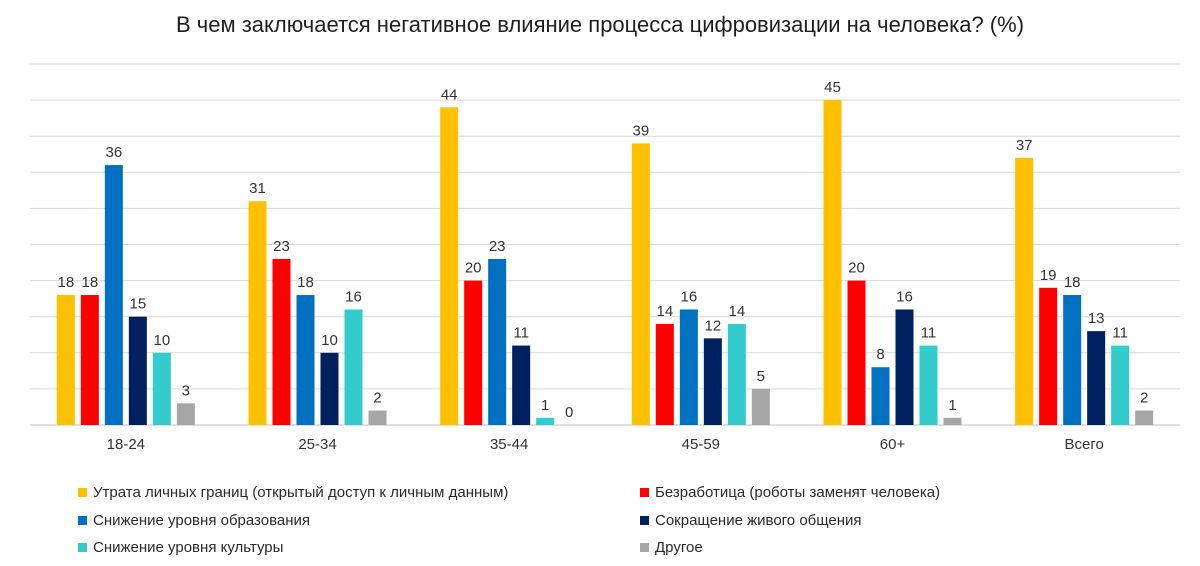 The height and width of the screenshot is (566, 1200). I want to click on legend-item-series-3: Снижение уровня образования, so click(194, 520).